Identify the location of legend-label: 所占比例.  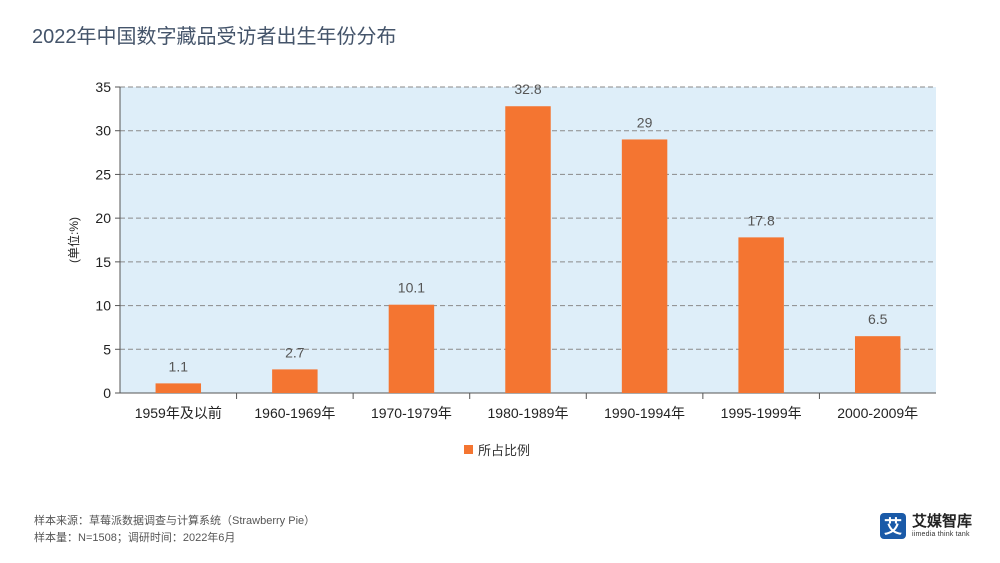
(504, 450).